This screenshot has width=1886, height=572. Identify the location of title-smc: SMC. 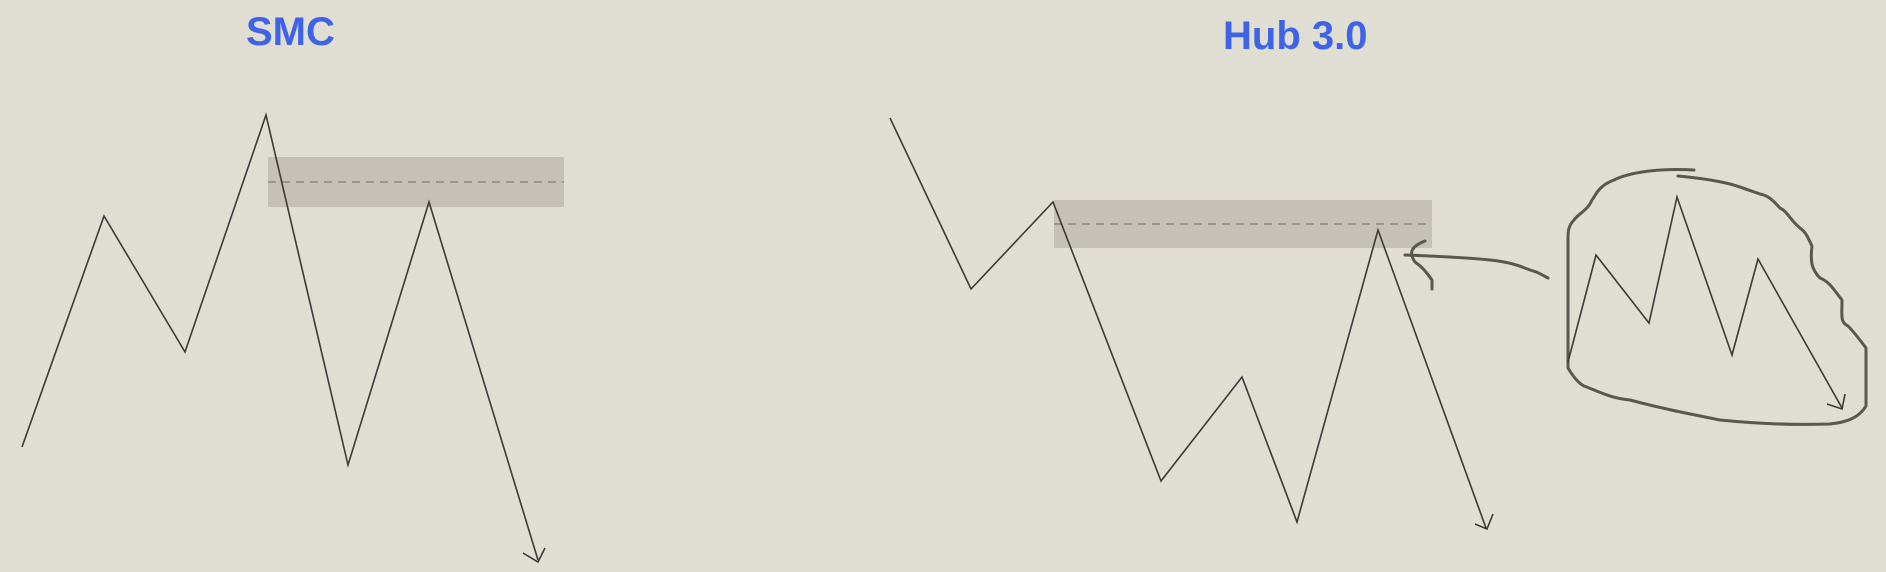
(290, 32).